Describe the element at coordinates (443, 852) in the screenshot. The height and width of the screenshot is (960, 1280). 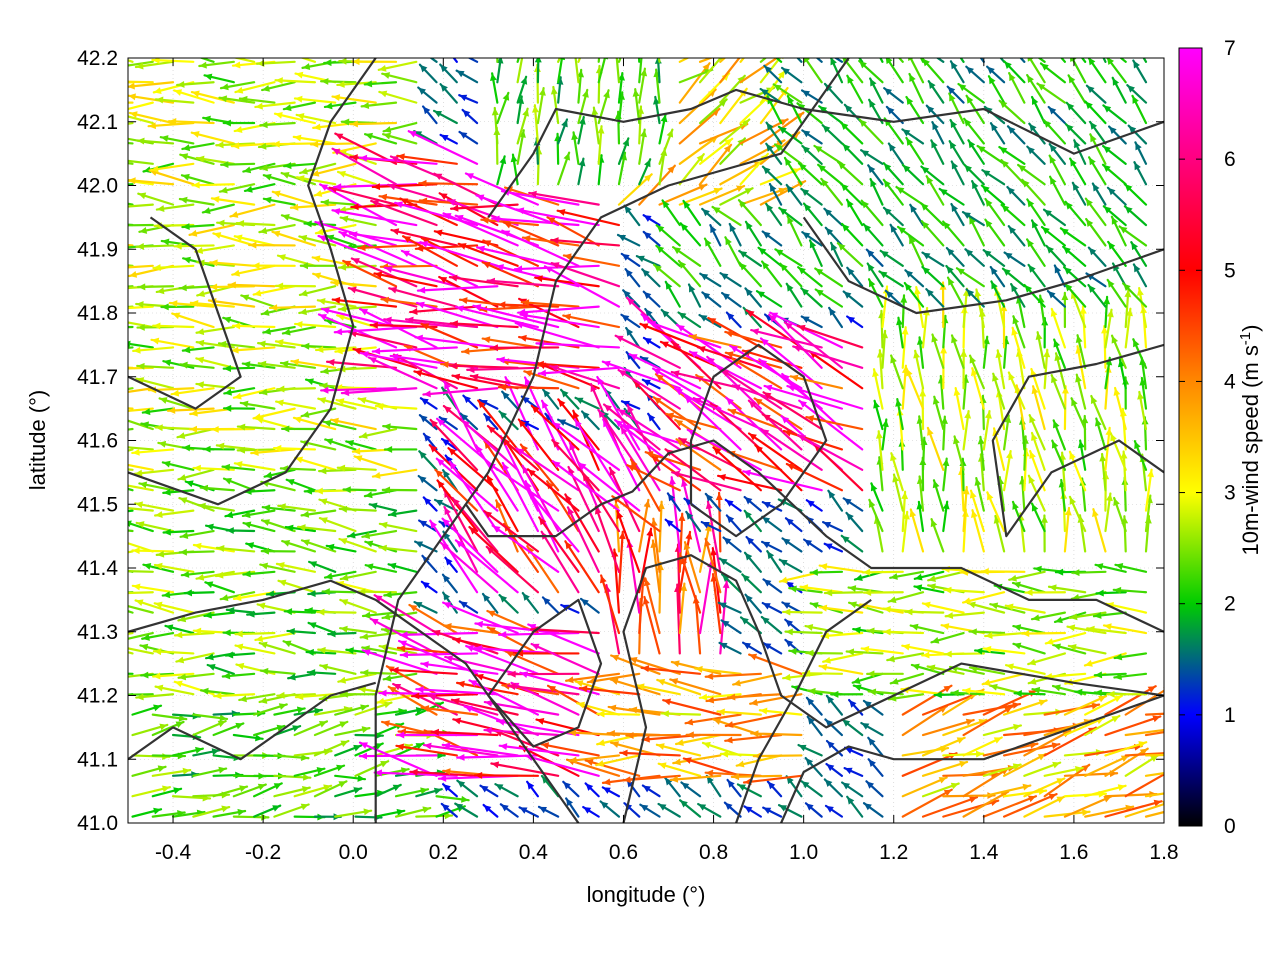
I see `x-tick-label: 0.2` at that location.